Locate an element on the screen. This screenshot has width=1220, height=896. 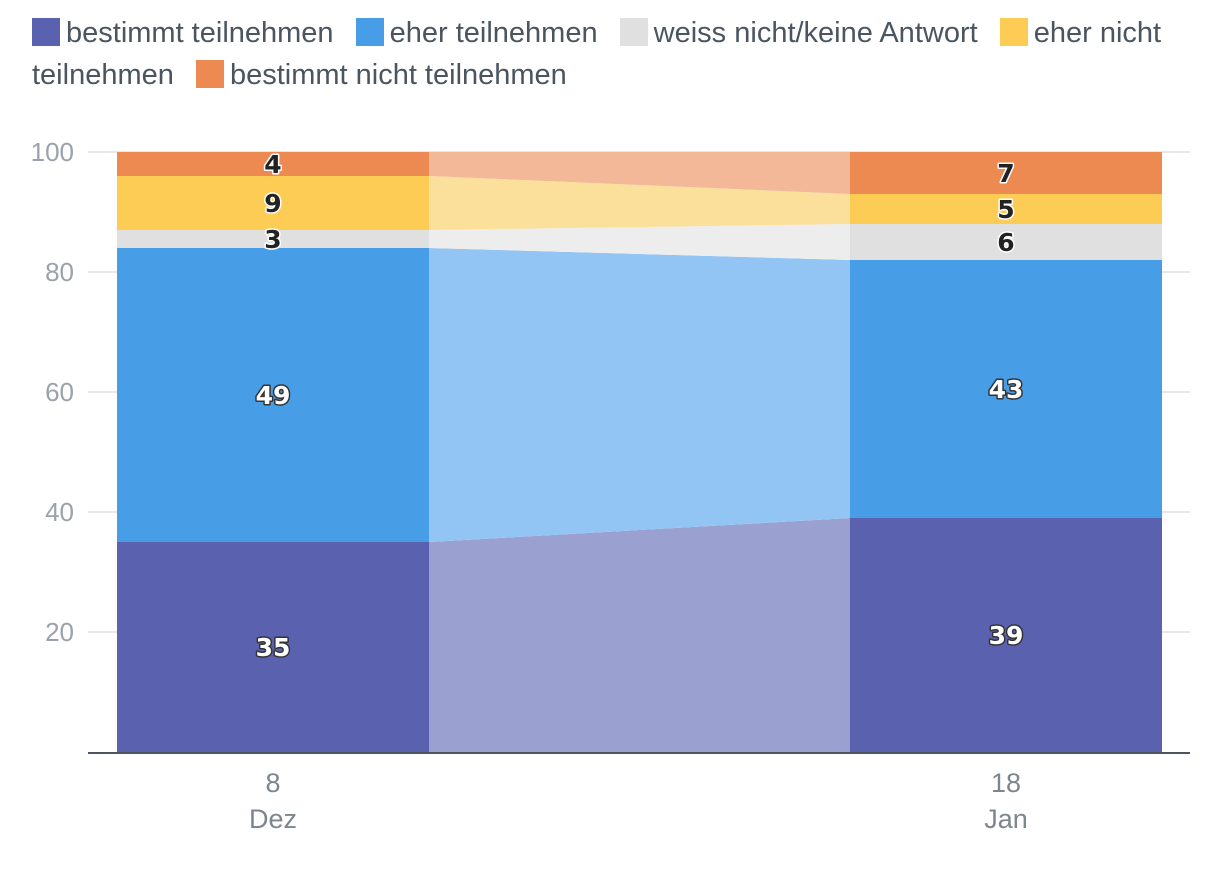
y-tick-label: 100 is located at coordinates (52, 152).